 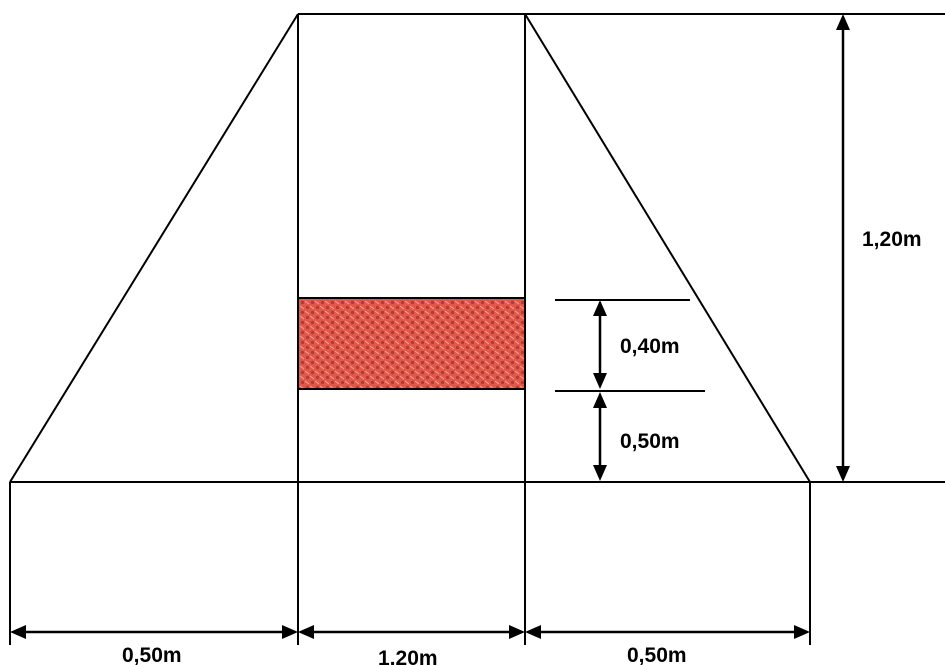 I want to click on total-height-label: 1,20m, so click(x=892, y=239).